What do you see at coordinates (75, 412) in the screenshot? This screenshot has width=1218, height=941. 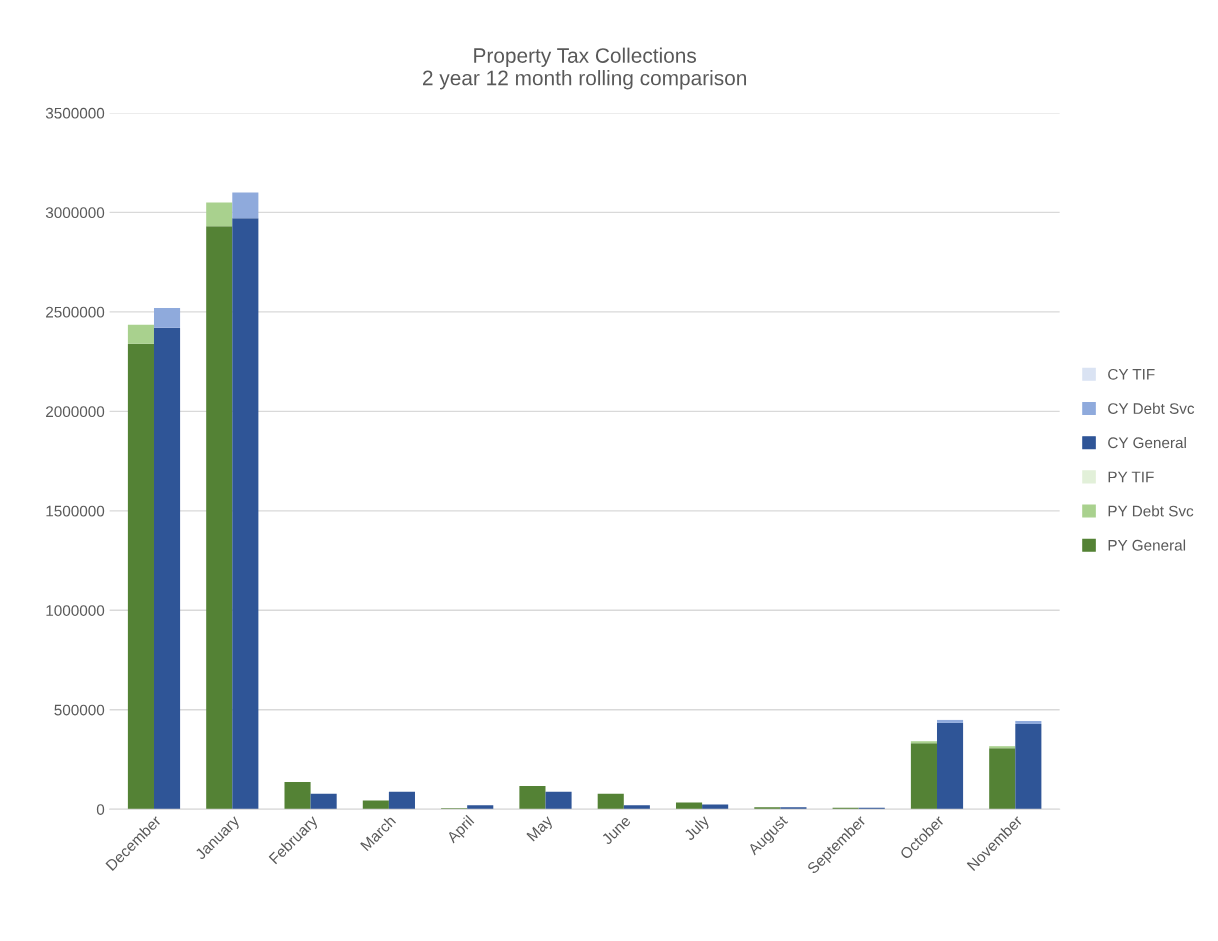 I see `y-tick-label: 2000000` at bounding box center [75, 412].